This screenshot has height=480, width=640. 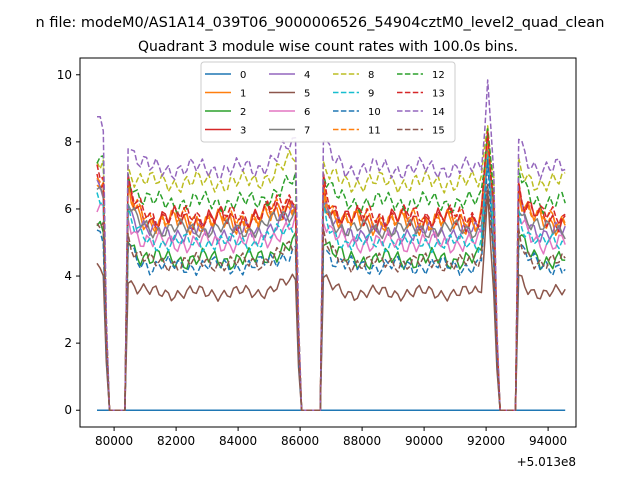 I want to click on legend-label: 9, so click(x=371, y=94).